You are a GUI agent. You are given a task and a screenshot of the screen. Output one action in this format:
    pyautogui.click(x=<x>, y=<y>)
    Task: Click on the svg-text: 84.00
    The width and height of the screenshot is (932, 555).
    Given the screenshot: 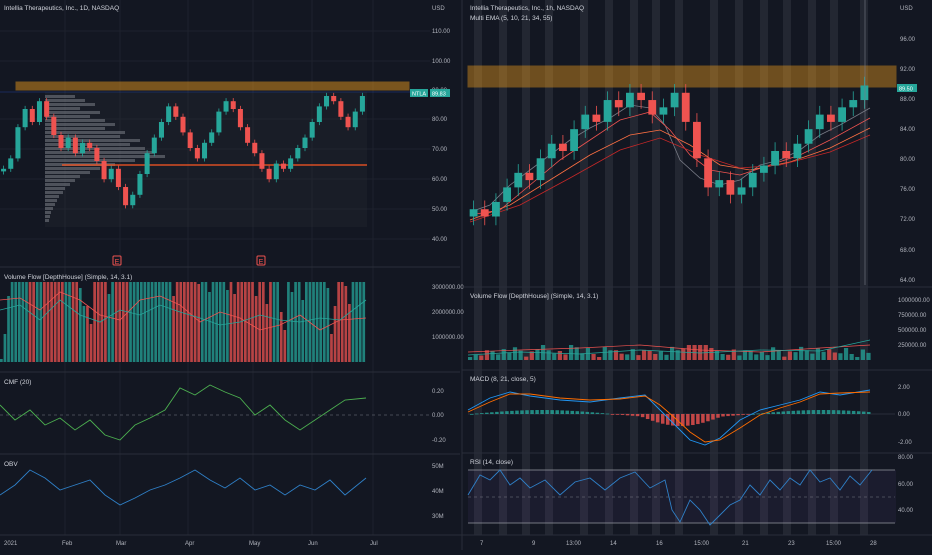 What is the action you would take?
    pyautogui.click(x=908, y=130)
    